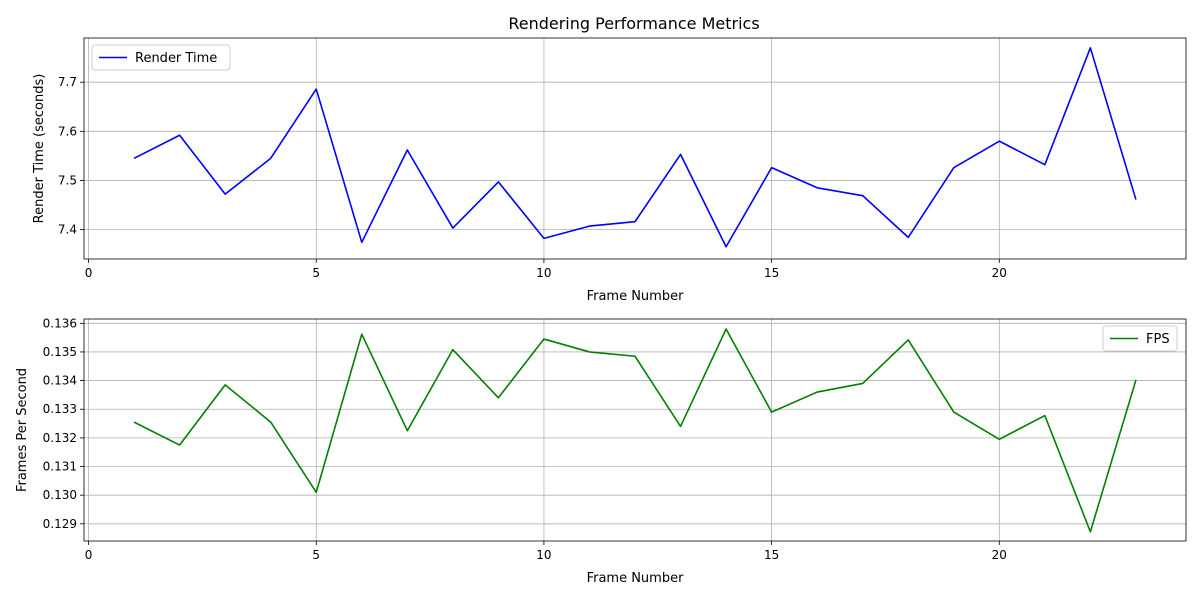  Describe the element at coordinates (60, 524) in the screenshot. I see `y-tick-label: 0.129` at that location.